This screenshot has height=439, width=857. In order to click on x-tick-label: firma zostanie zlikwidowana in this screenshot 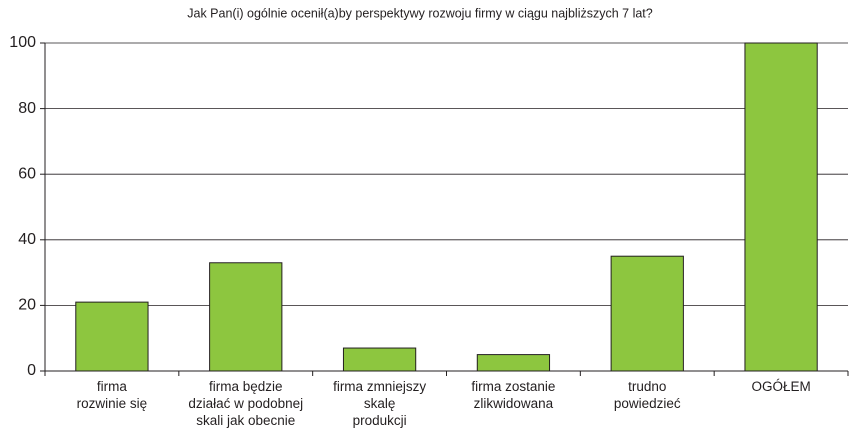, I will do `click(513, 395)`.